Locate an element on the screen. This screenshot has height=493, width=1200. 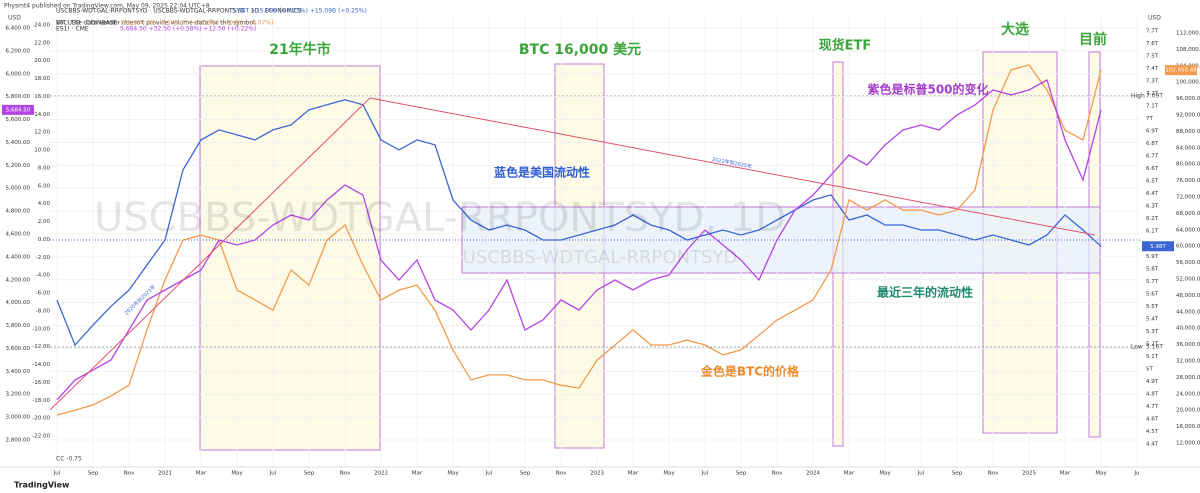
low-label: Low is located at coordinates (1137, 347).